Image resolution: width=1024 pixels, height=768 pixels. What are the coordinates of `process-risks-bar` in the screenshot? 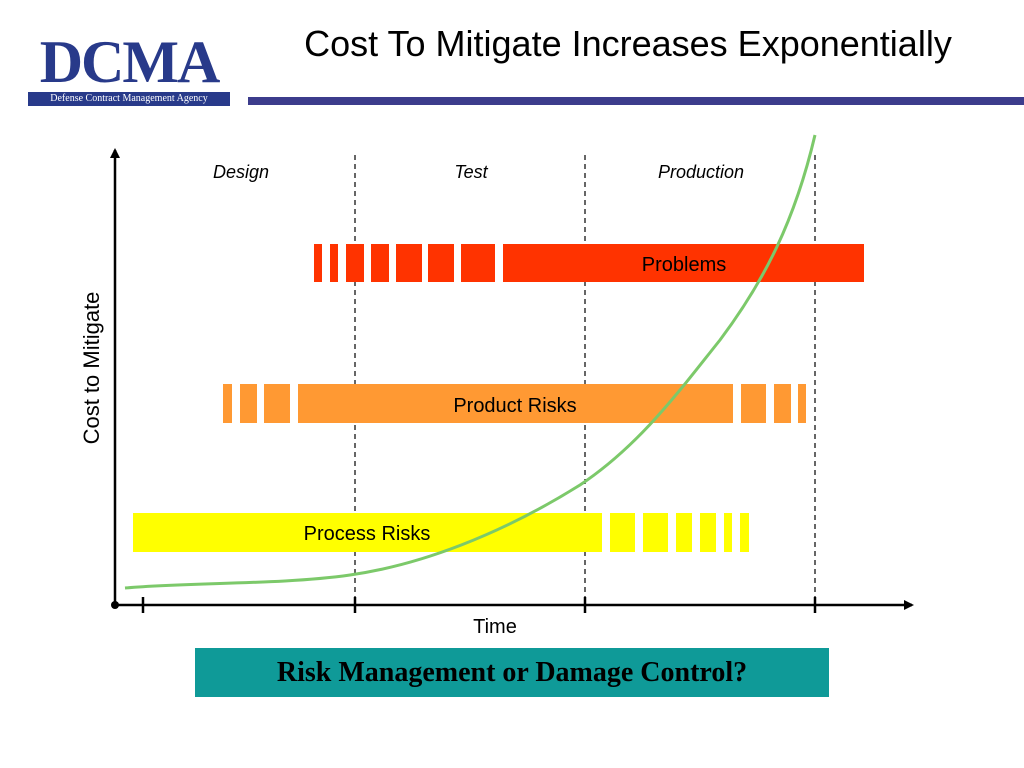 It's located at (441, 532).